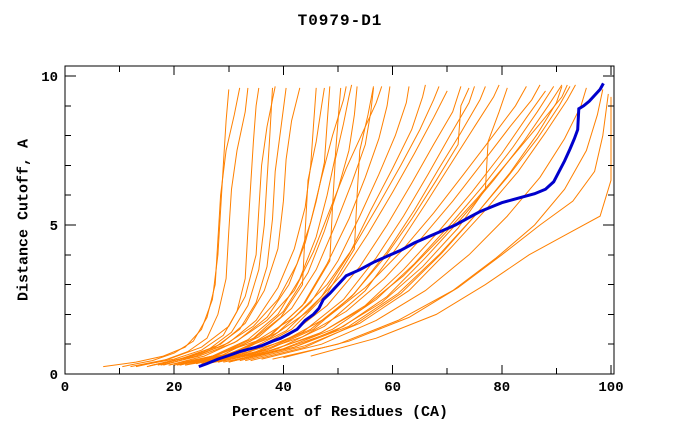 The image size is (680, 440). I want to click on x-tick-label: 80, so click(501, 388).